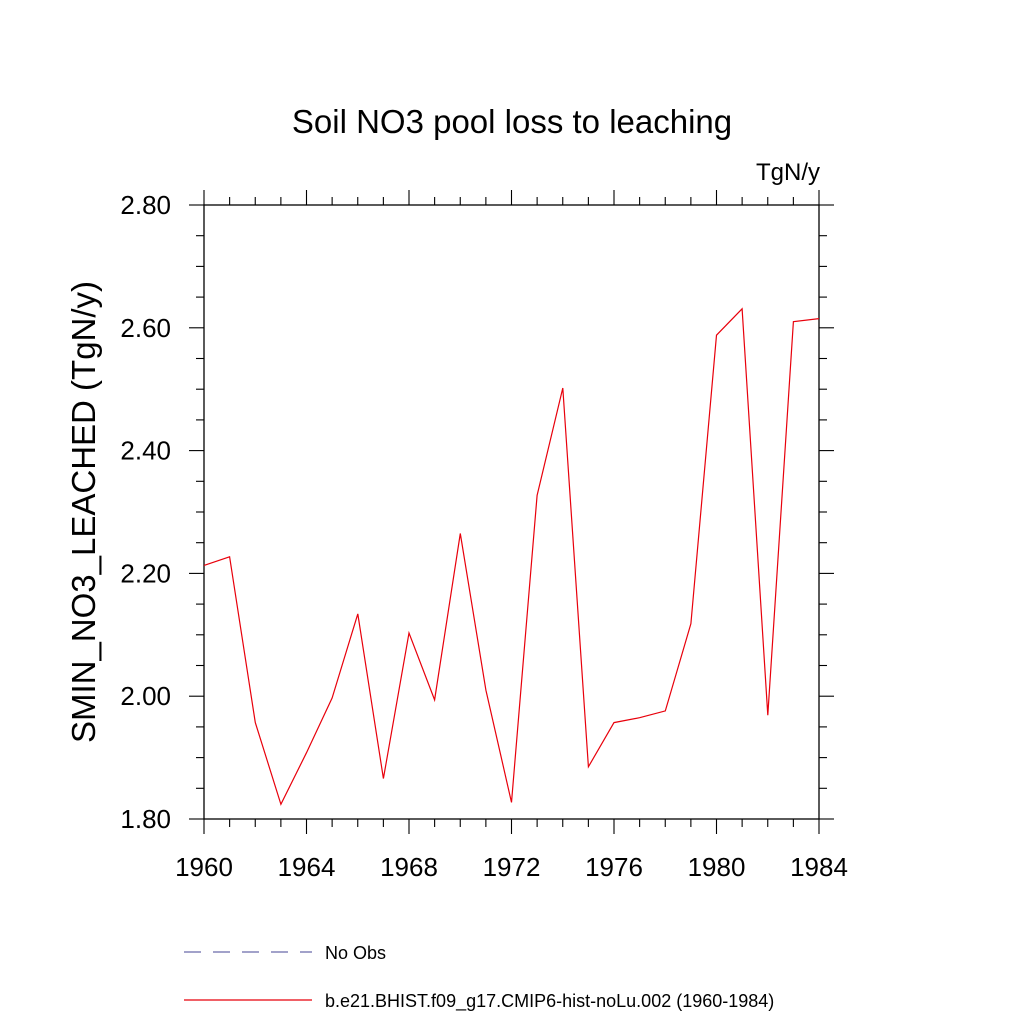  What do you see at coordinates (788, 172) in the screenshot?
I see `units-label: TgN/y` at bounding box center [788, 172].